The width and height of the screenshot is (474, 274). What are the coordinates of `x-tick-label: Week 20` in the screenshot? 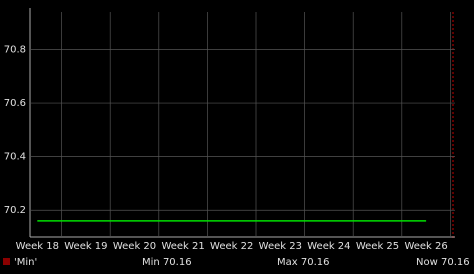 It's located at (134, 246).